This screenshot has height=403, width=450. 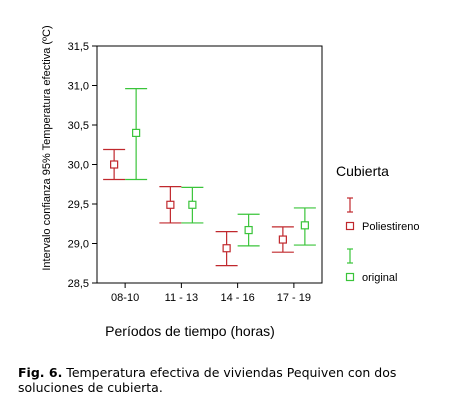 What do you see at coordinates (198, 207) in the screenshot?
I see `series-poliestireno` at bounding box center [198, 207].